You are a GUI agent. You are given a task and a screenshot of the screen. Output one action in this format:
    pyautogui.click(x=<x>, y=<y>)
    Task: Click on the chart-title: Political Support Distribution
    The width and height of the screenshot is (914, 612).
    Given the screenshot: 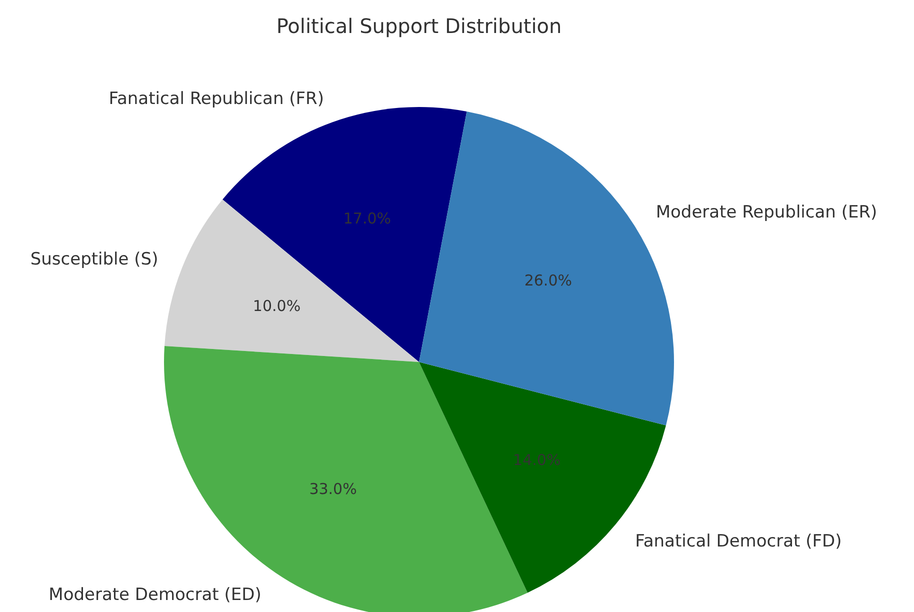 What is the action you would take?
    pyautogui.click(x=419, y=26)
    